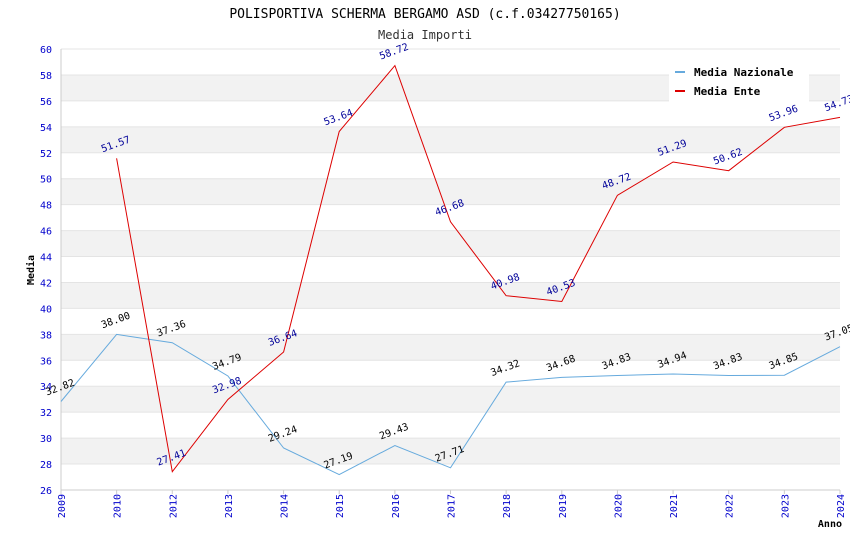  I want to click on x-tick-label: 2016, so click(396, 506).